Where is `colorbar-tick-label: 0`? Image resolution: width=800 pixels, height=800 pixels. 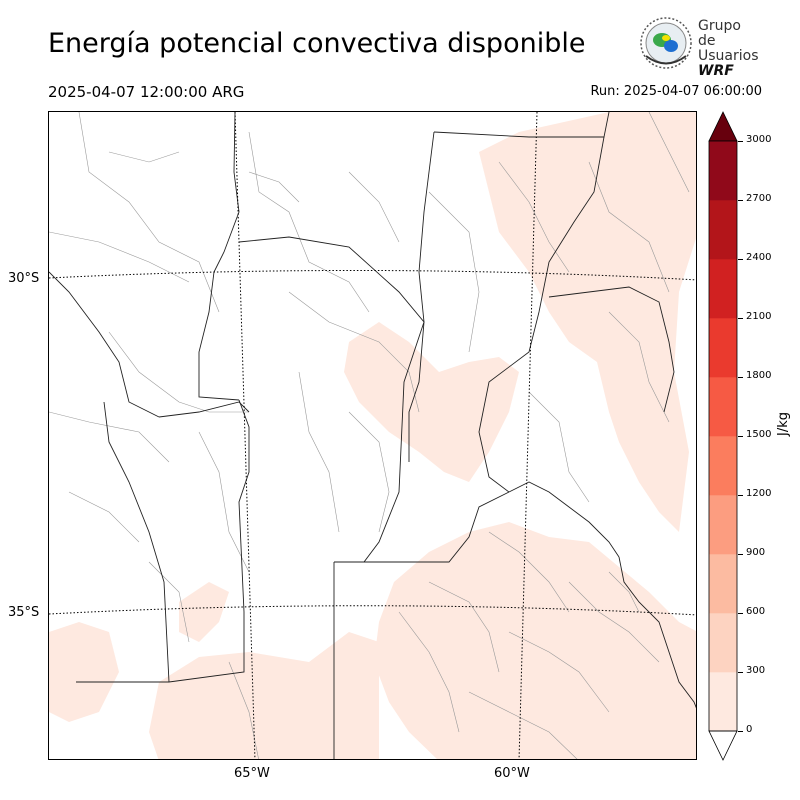 colorbar-tick-label: 0 is located at coordinates (749, 729).